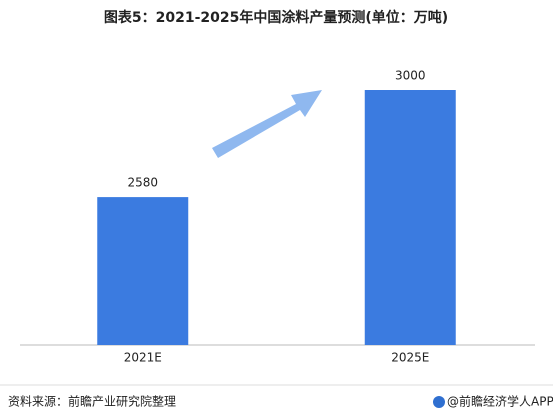 The width and height of the screenshot is (553, 420). I want to click on data-label: 2580, so click(142, 183).